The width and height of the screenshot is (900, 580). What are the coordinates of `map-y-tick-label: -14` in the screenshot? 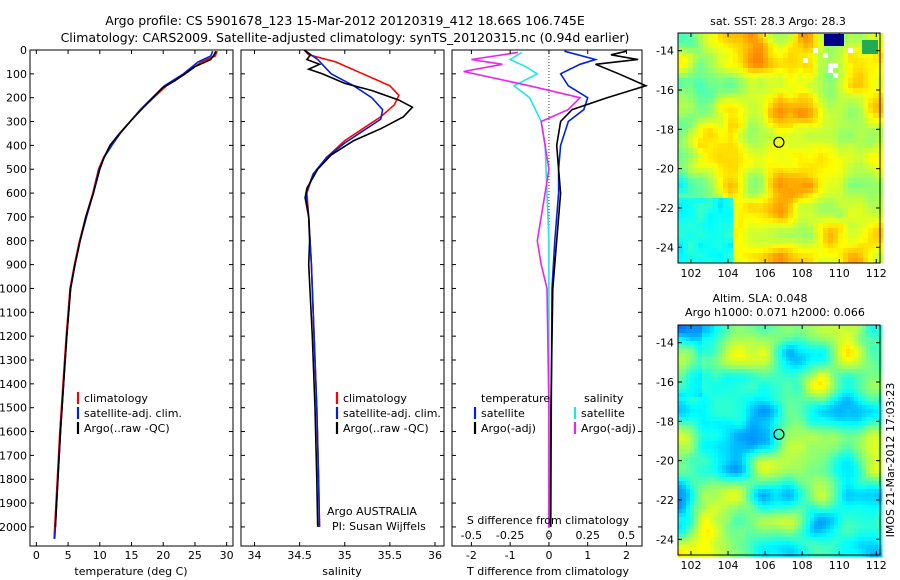 It's located at (665, 51).